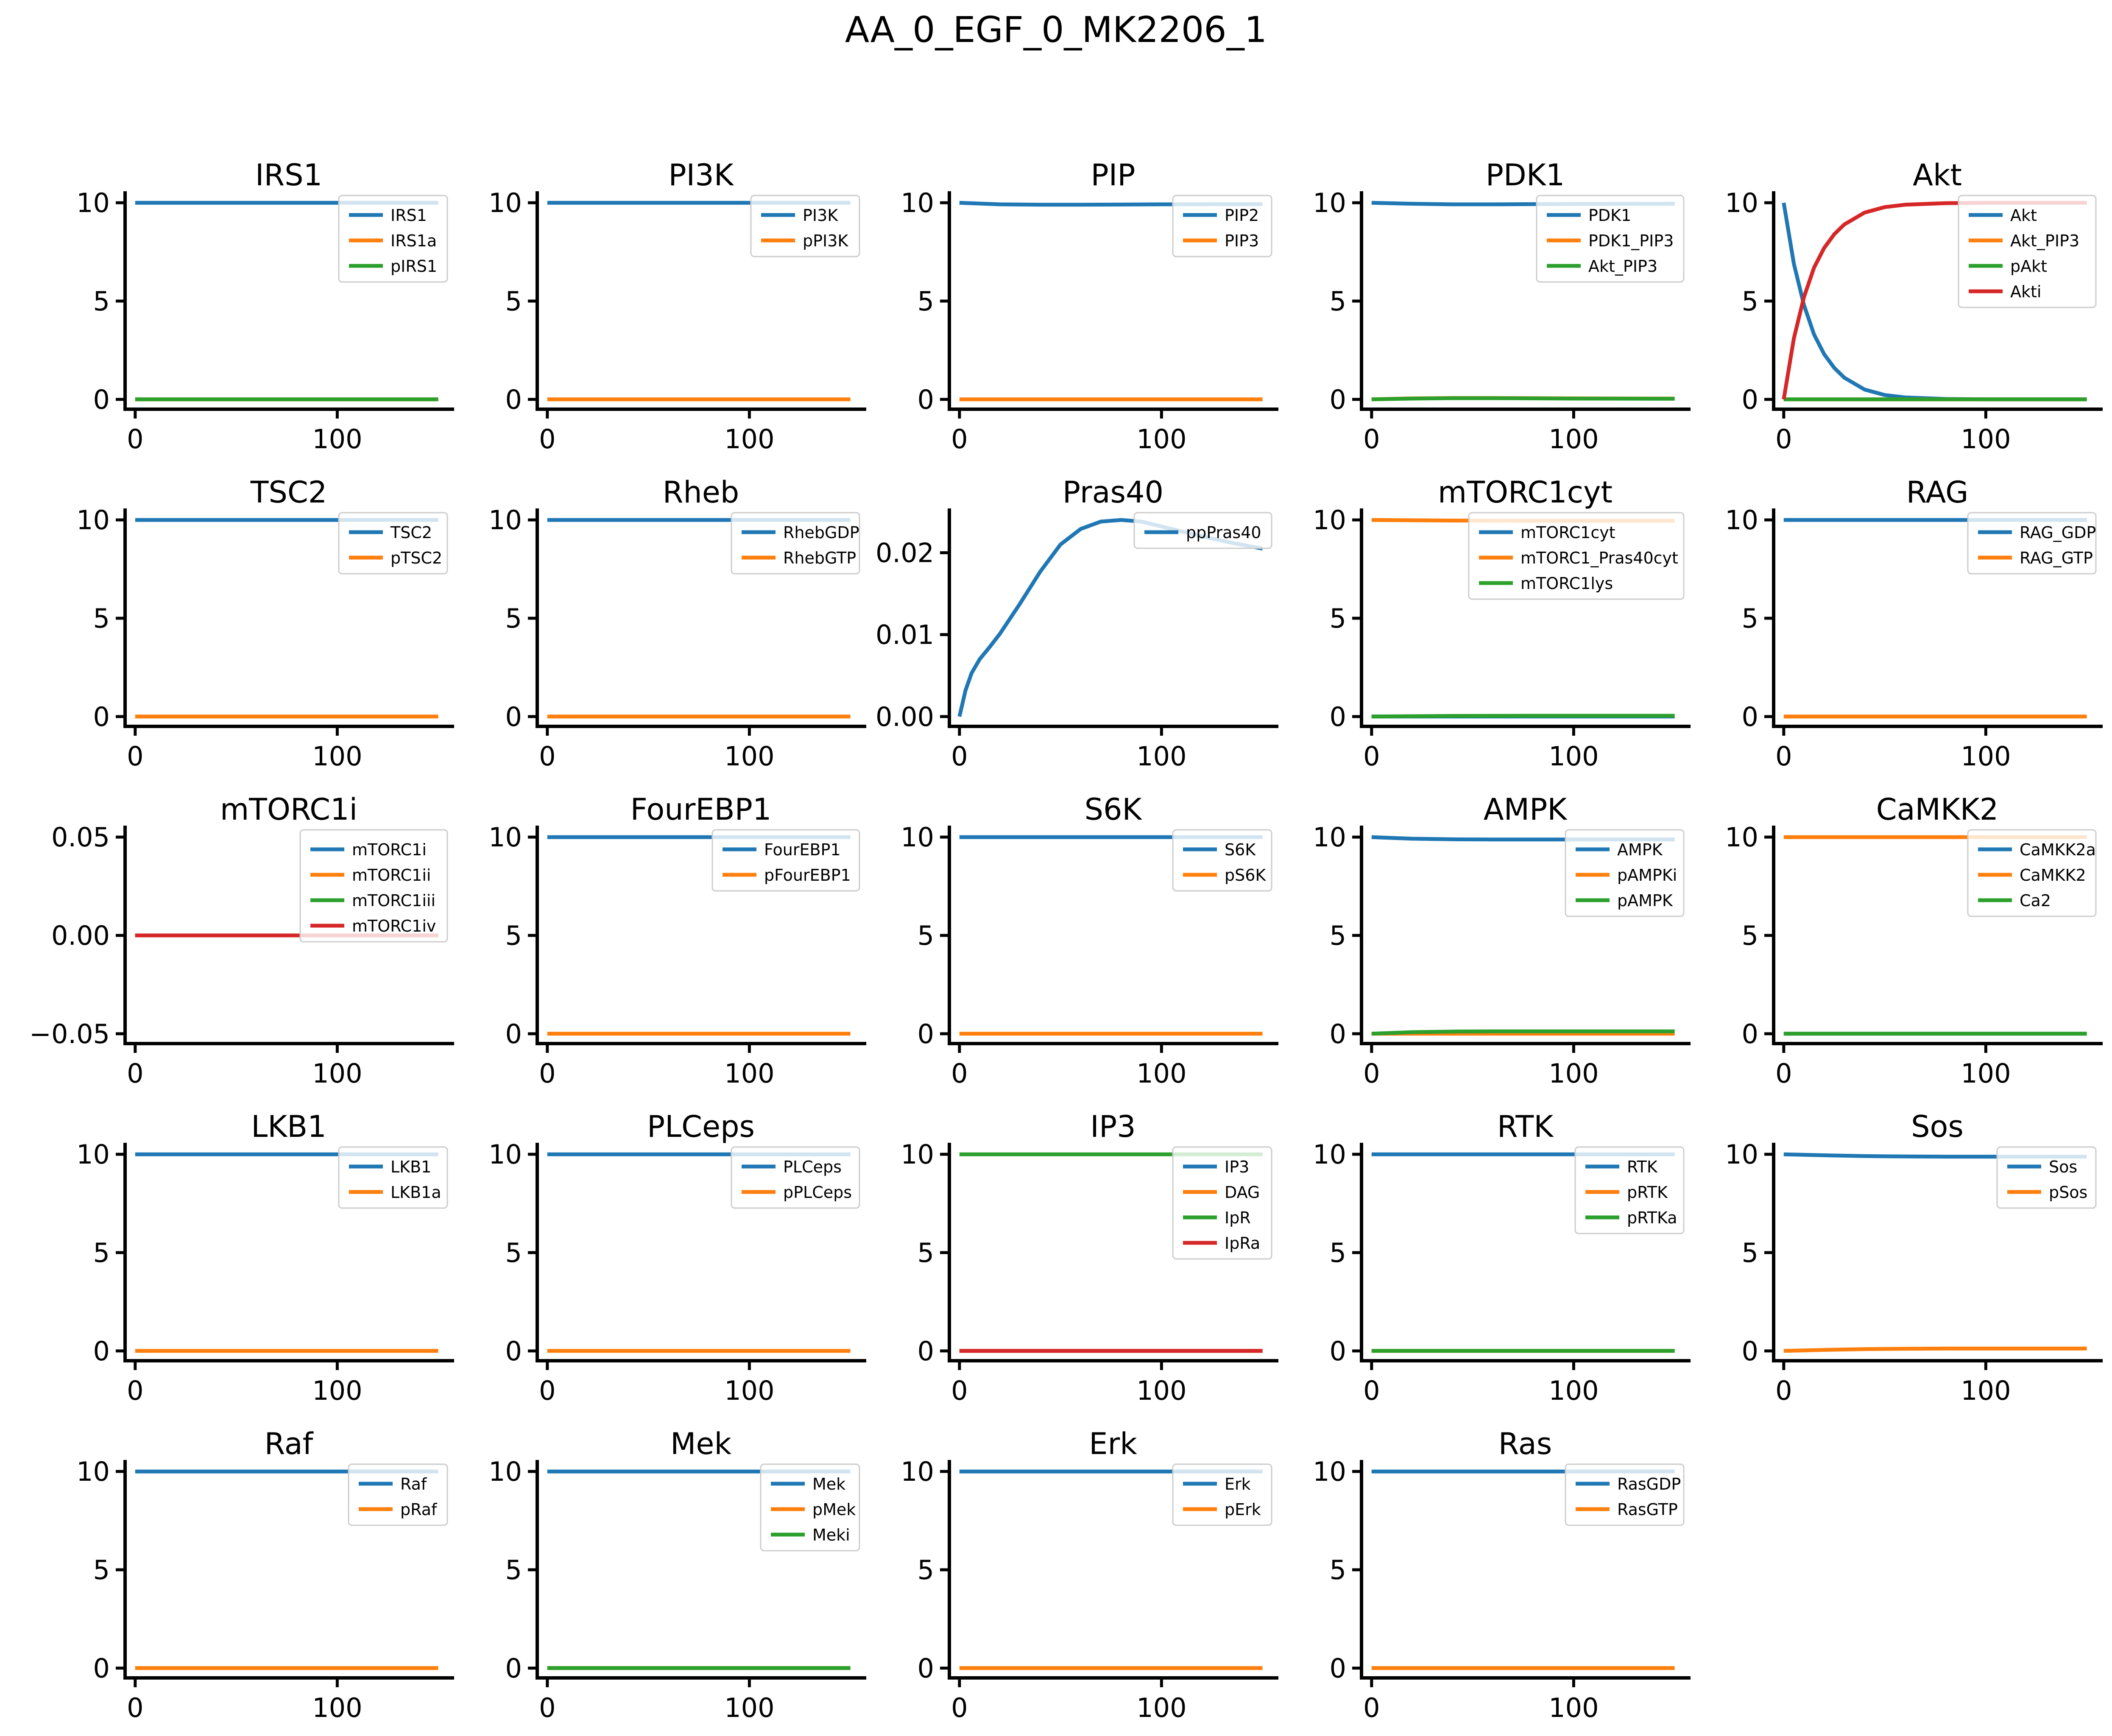 The height and width of the screenshot is (1736, 2112). I want to click on legend-label: TSC2, so click(411, 532).